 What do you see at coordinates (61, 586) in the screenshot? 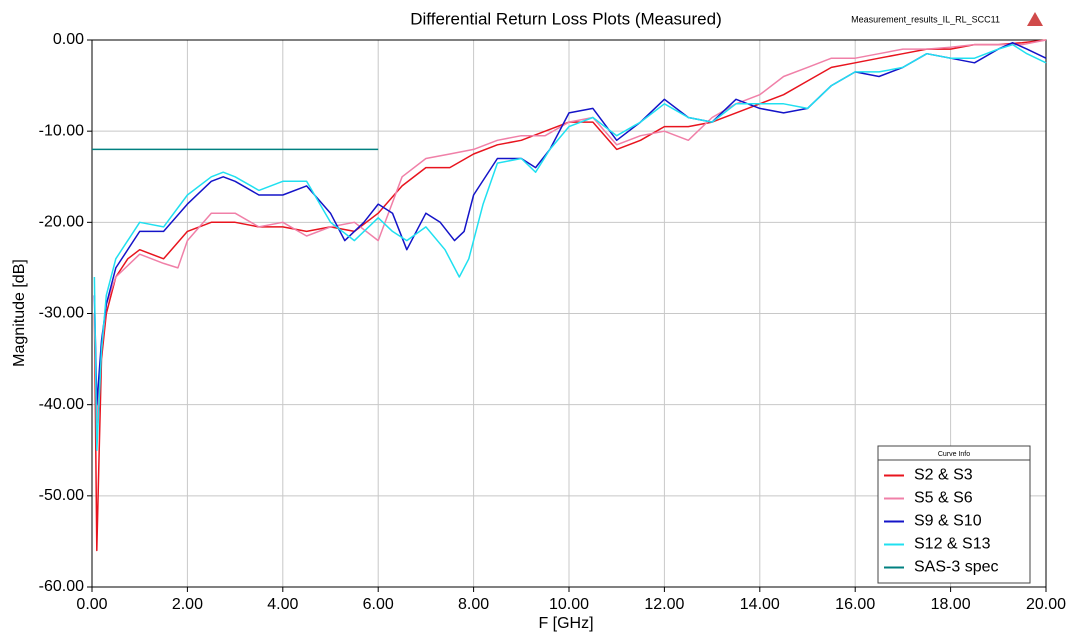
I see `y-tick-label: -60.00` at bounding box center [61, 586].